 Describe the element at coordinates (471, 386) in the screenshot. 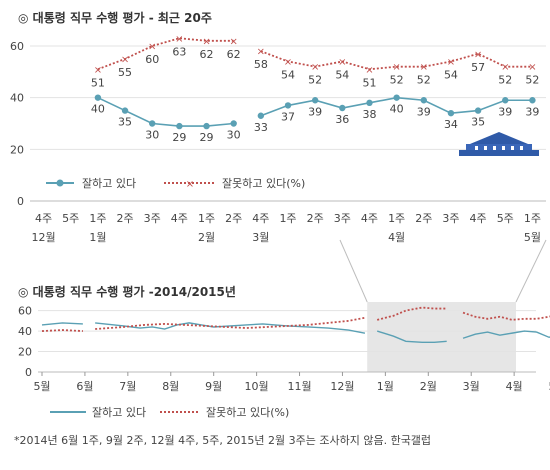

I see `bottom-x-month-label: 3월` at that location.